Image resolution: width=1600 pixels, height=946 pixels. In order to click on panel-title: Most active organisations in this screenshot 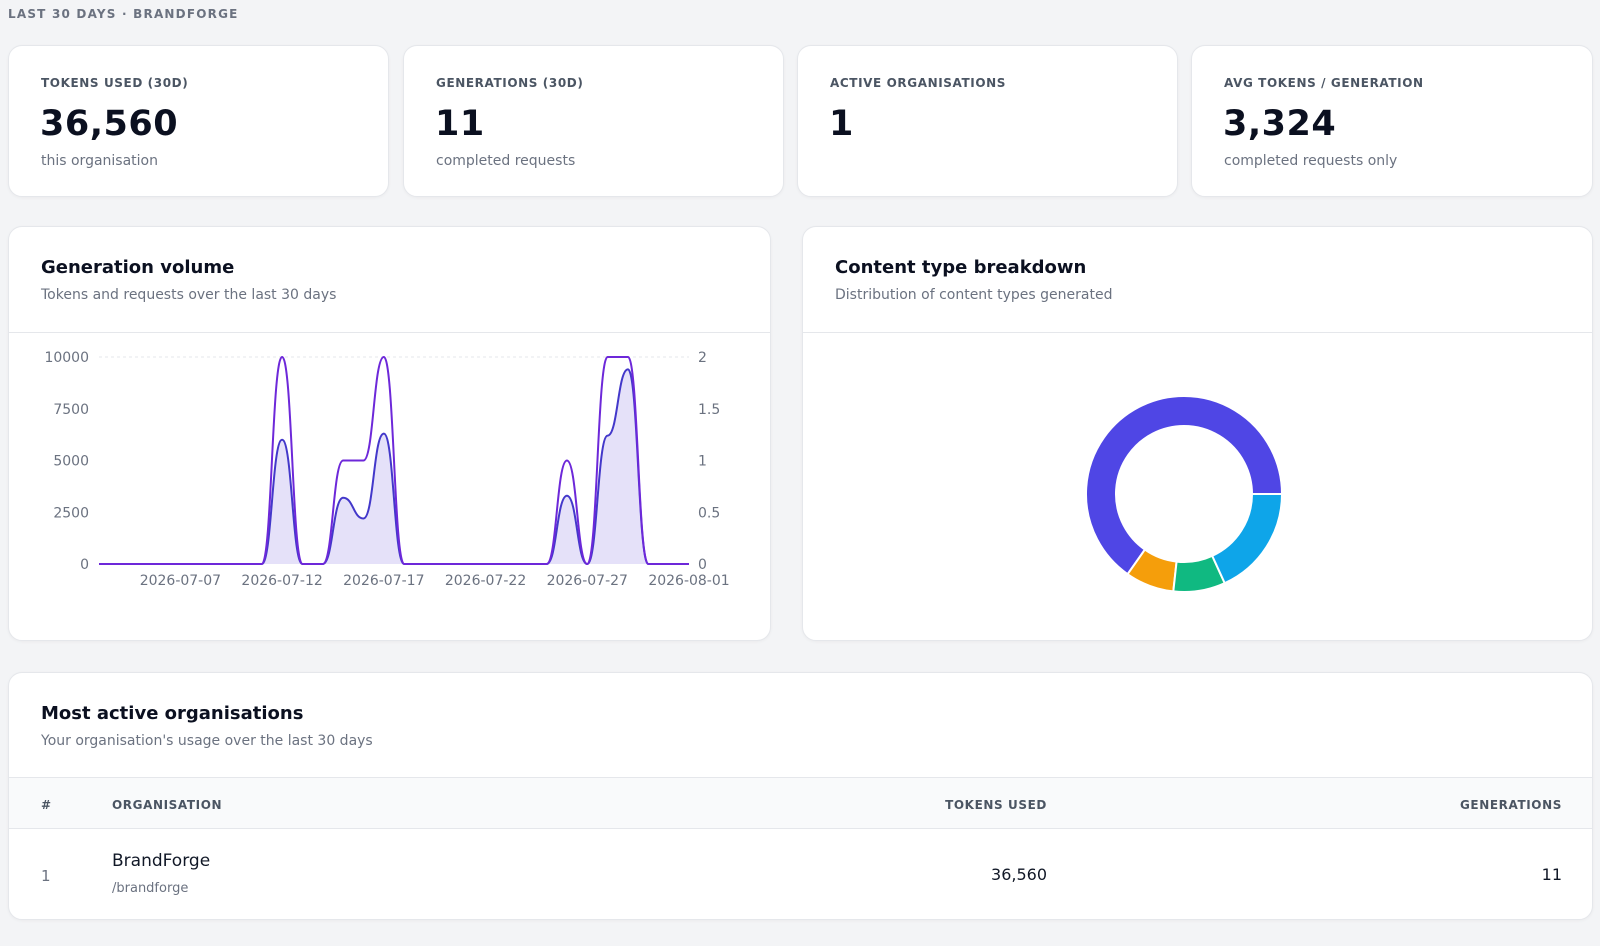, I will do `click(172, 713)`.